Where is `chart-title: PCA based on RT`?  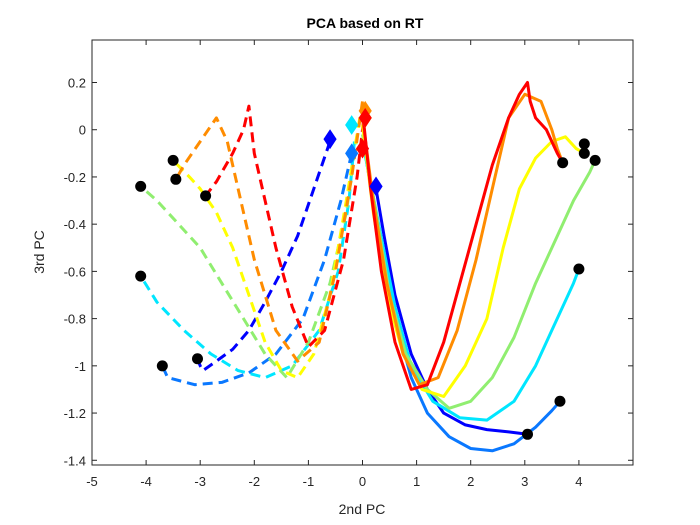
chart-title: PCA based on RT is located at coordinates (365, 23).